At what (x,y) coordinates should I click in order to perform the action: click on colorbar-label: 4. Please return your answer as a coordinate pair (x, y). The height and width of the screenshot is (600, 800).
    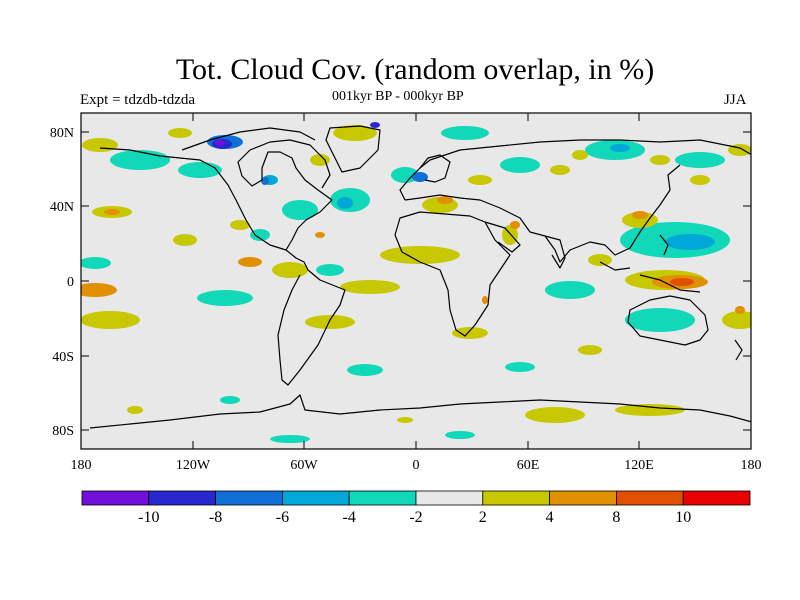
    Looking at the image, I should click on (550, 517).